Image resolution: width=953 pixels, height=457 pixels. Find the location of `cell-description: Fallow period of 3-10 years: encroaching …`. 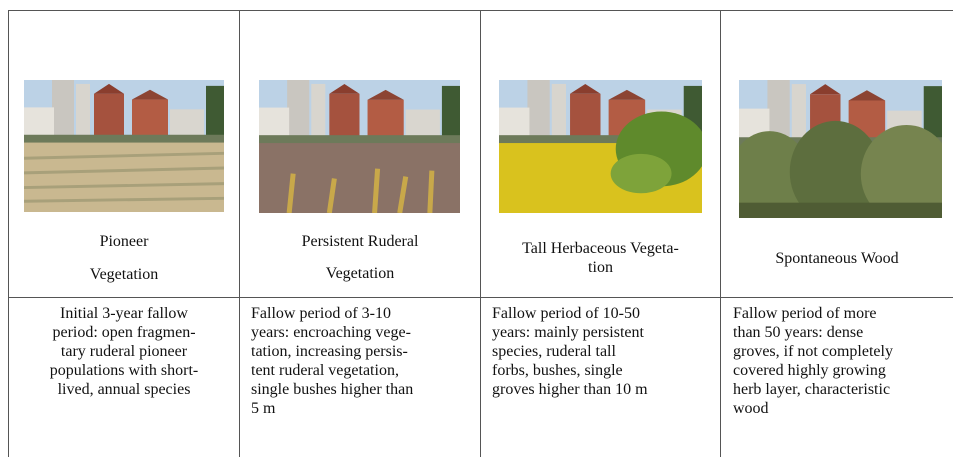

cell-description: Fallow period of 3-10 years: encroaching … is located at coordinates (365, 361).